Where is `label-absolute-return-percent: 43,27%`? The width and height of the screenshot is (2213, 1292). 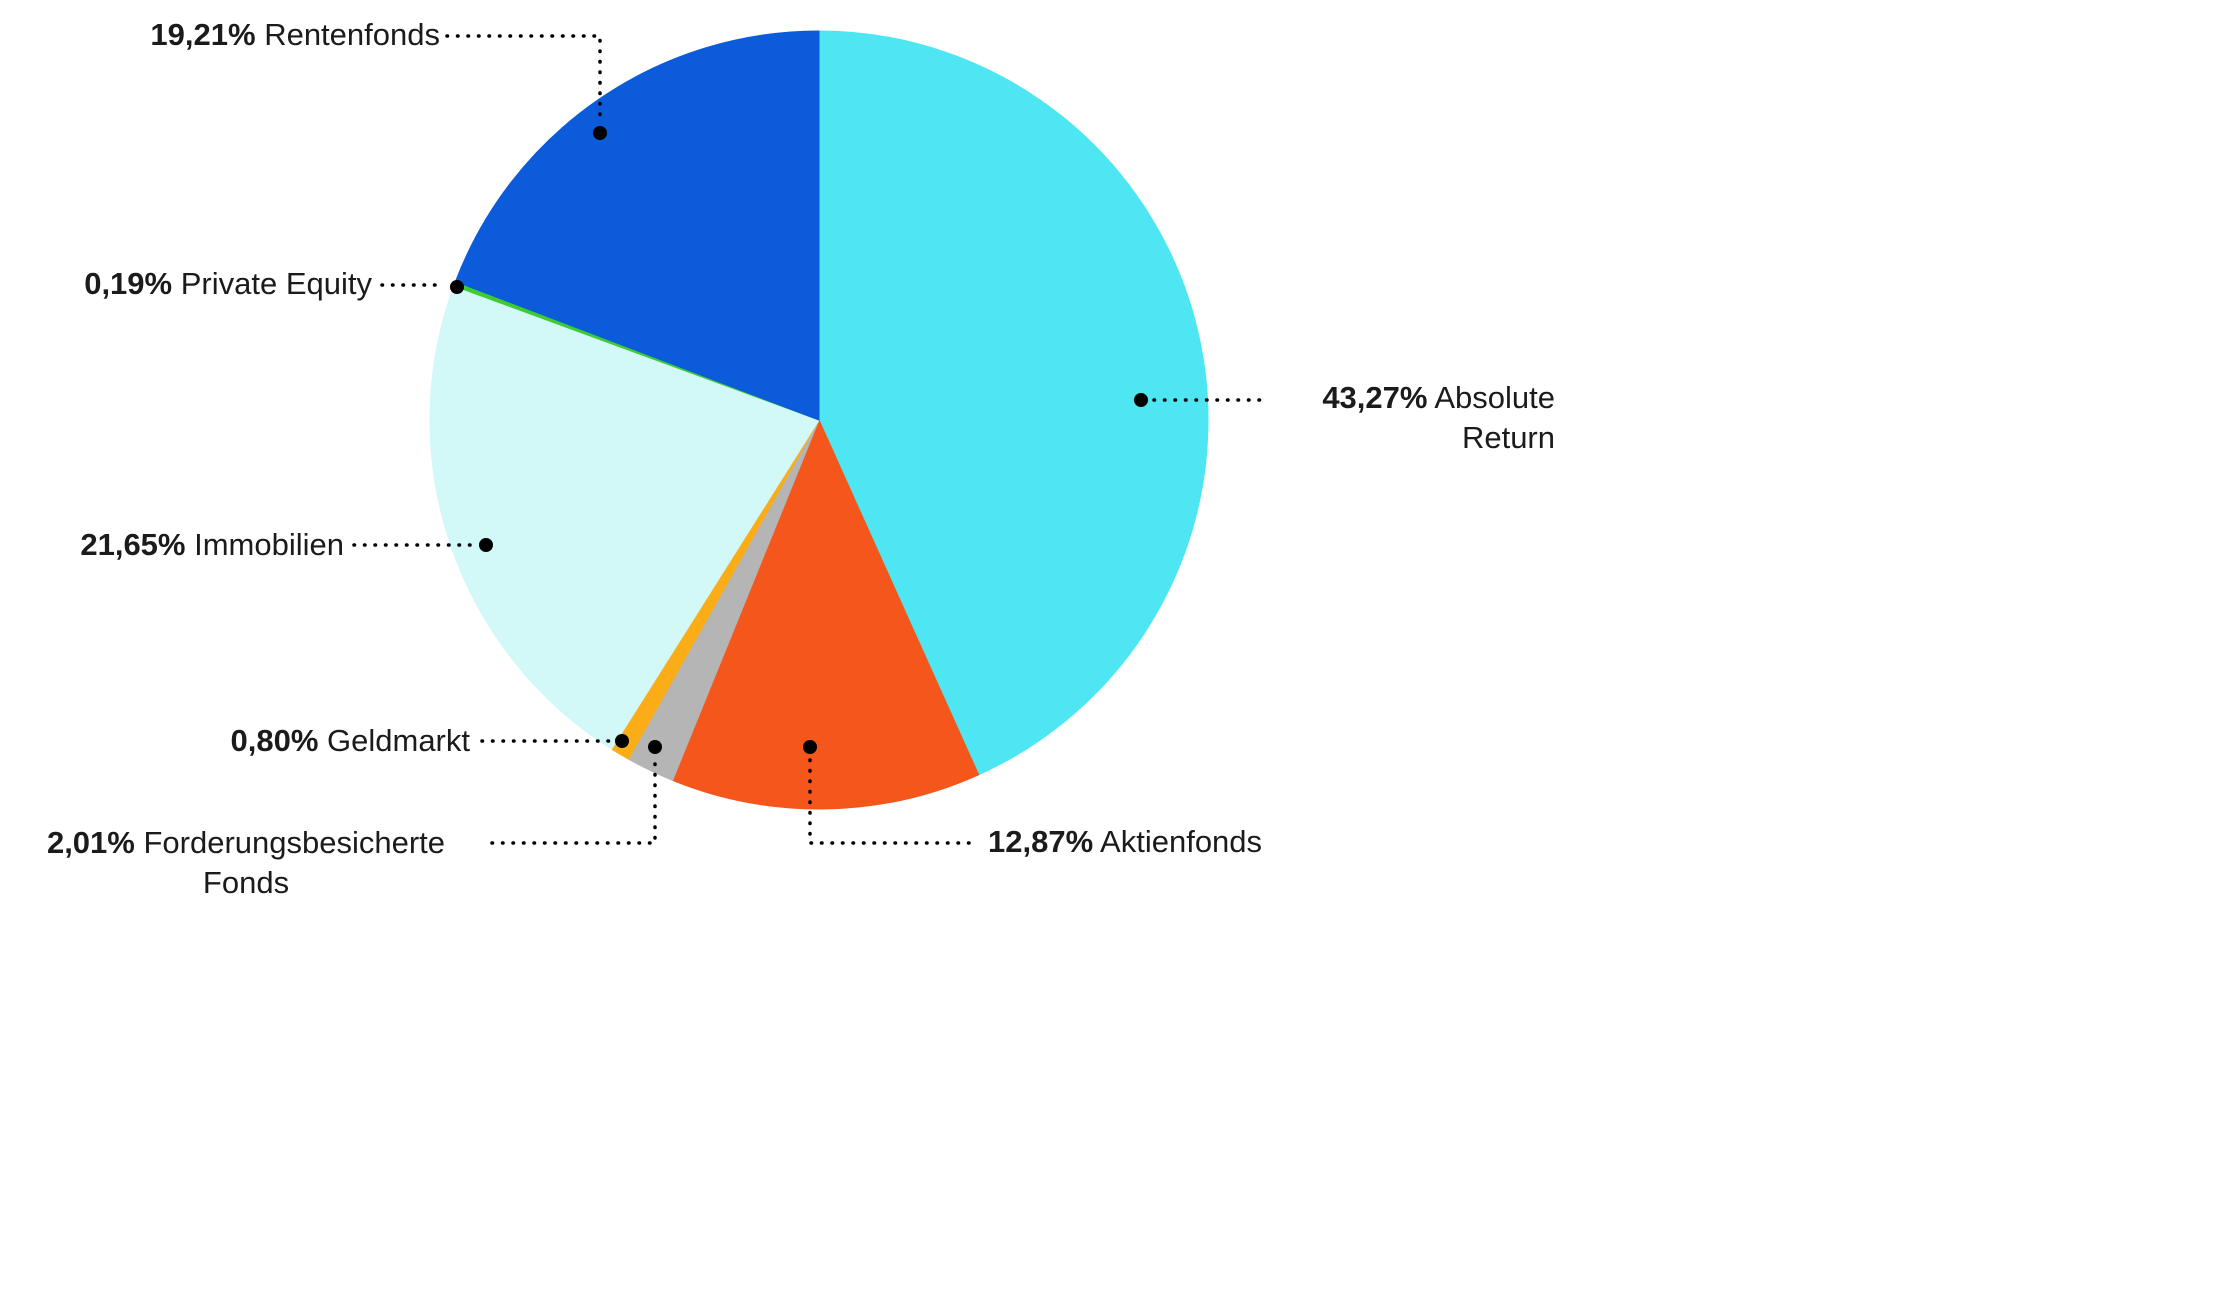
label-absolute-return-percent: 43,27% is located at coordinates (1375, 397).